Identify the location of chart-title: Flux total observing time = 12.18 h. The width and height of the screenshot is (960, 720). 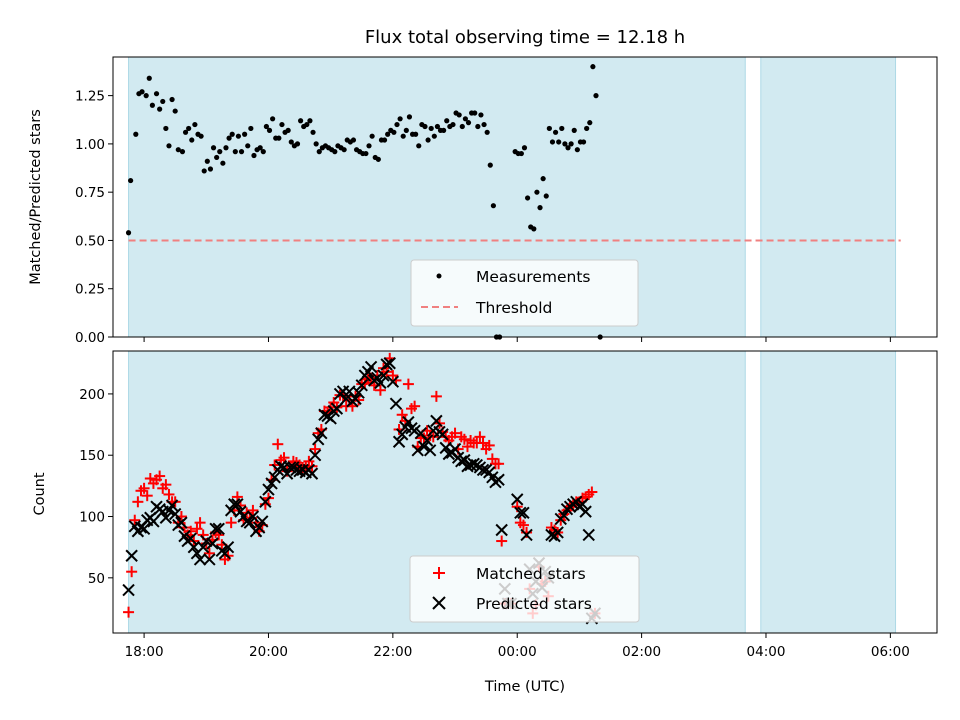
(525, 37).